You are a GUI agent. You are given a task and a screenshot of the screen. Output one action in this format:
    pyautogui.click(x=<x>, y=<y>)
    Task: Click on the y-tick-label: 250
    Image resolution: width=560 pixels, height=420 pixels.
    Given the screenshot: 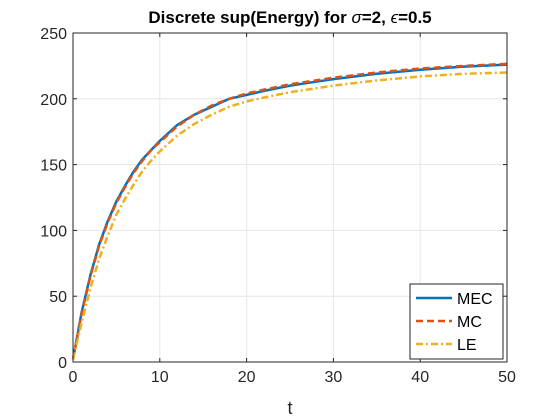 What is the action you would take?
    pyautogui.click(x=53, y=34)
    